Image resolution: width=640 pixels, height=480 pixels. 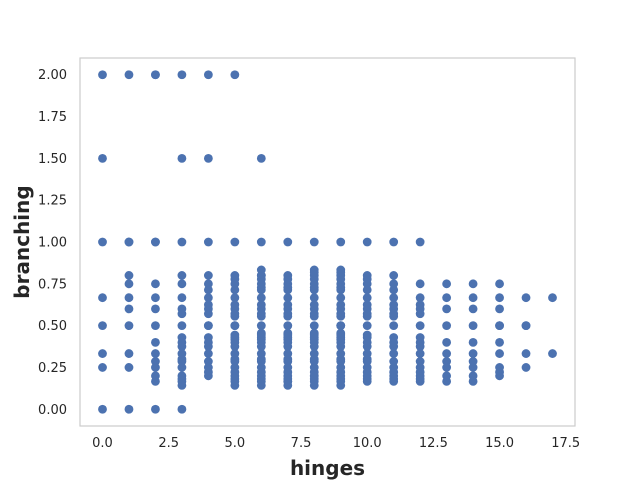 What do you see at coordinates (499, 443) in the screenshot?
I see `x-tick-label: 15.0` at bounding box center [499, 443].